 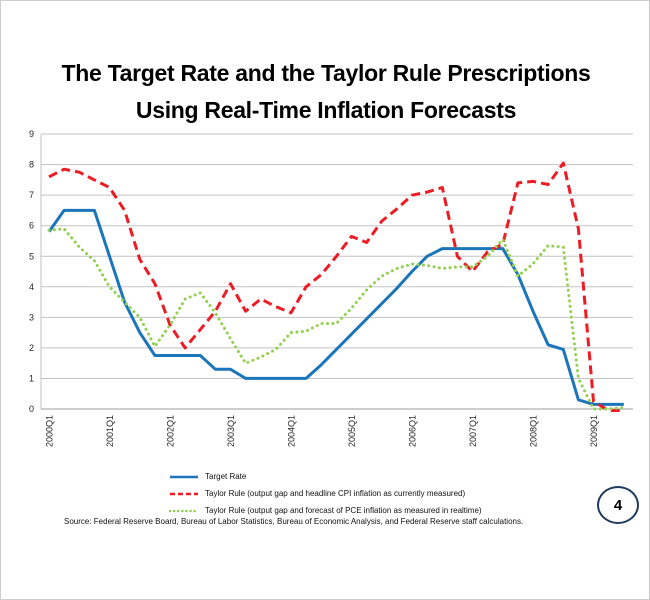 What do you see at coordinates (110, 431) in the screenshot?
I see `x-tick-label-2001Q1: 2001Q1` at bounding box center [110, 431].